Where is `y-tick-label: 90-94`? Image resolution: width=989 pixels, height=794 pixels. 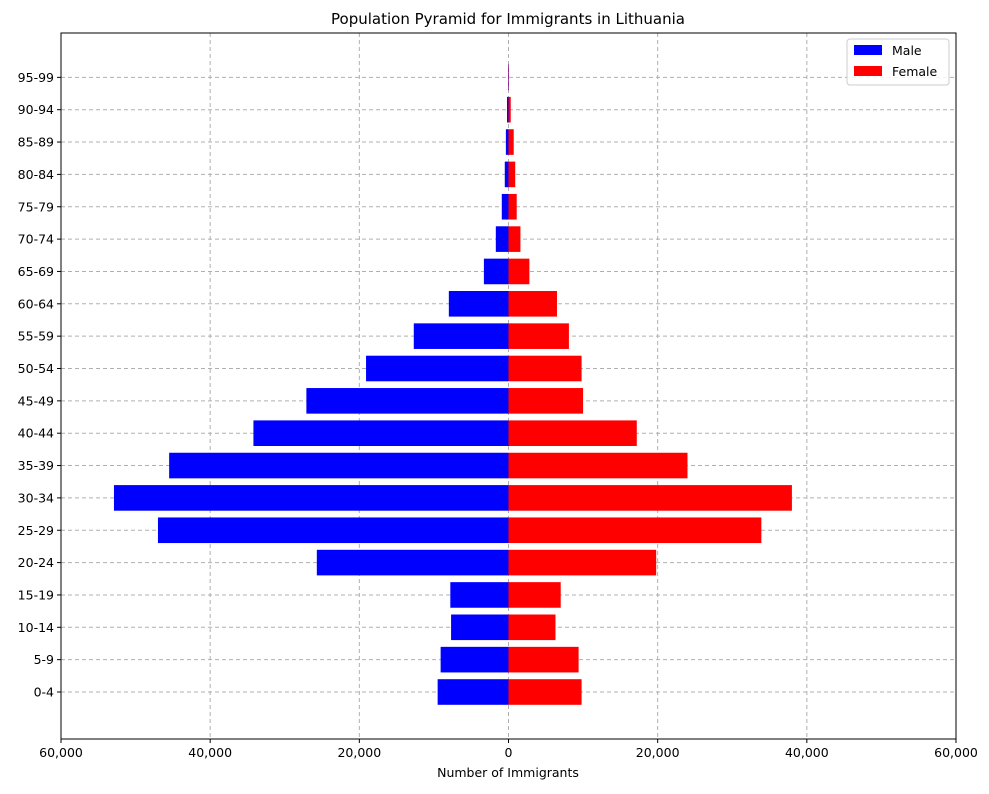
y-tick-label: 90-94 is located at coordinates (36, 109).